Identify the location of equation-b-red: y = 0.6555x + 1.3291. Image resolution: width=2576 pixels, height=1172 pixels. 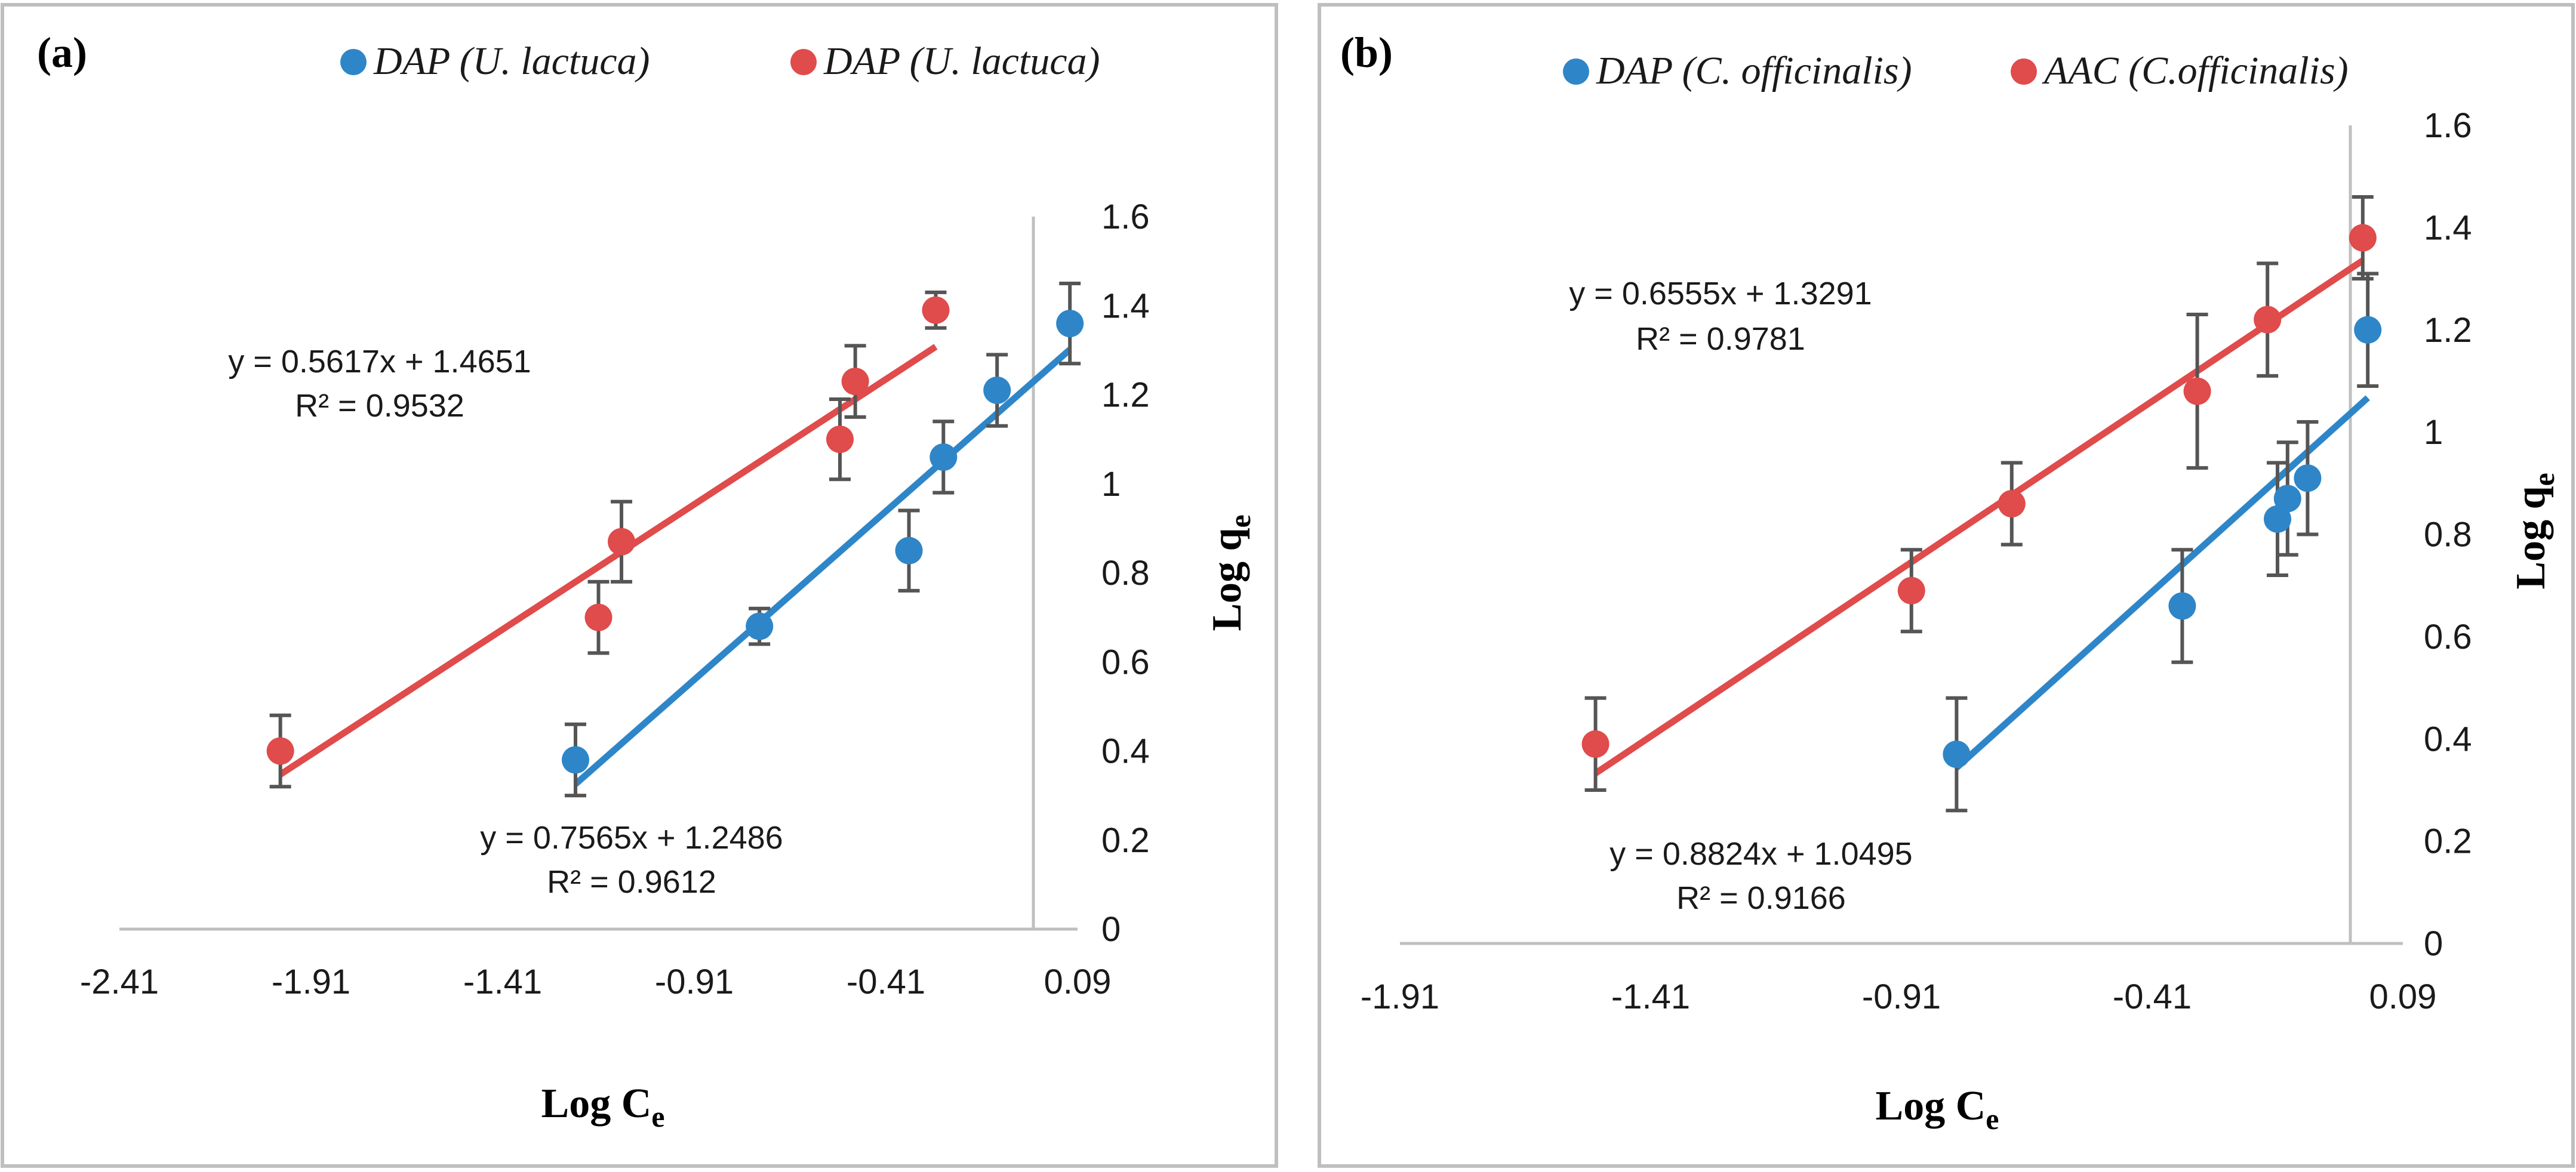
(1720, 294).